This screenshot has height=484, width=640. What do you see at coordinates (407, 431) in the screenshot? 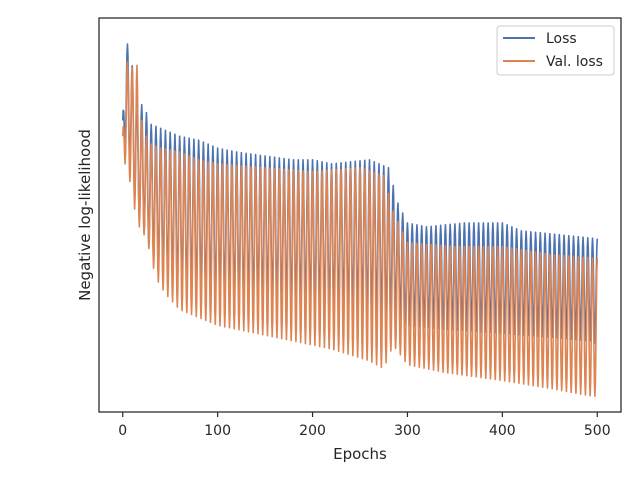
I see `x-tick-label: 300` at bounding box center [407, 431].